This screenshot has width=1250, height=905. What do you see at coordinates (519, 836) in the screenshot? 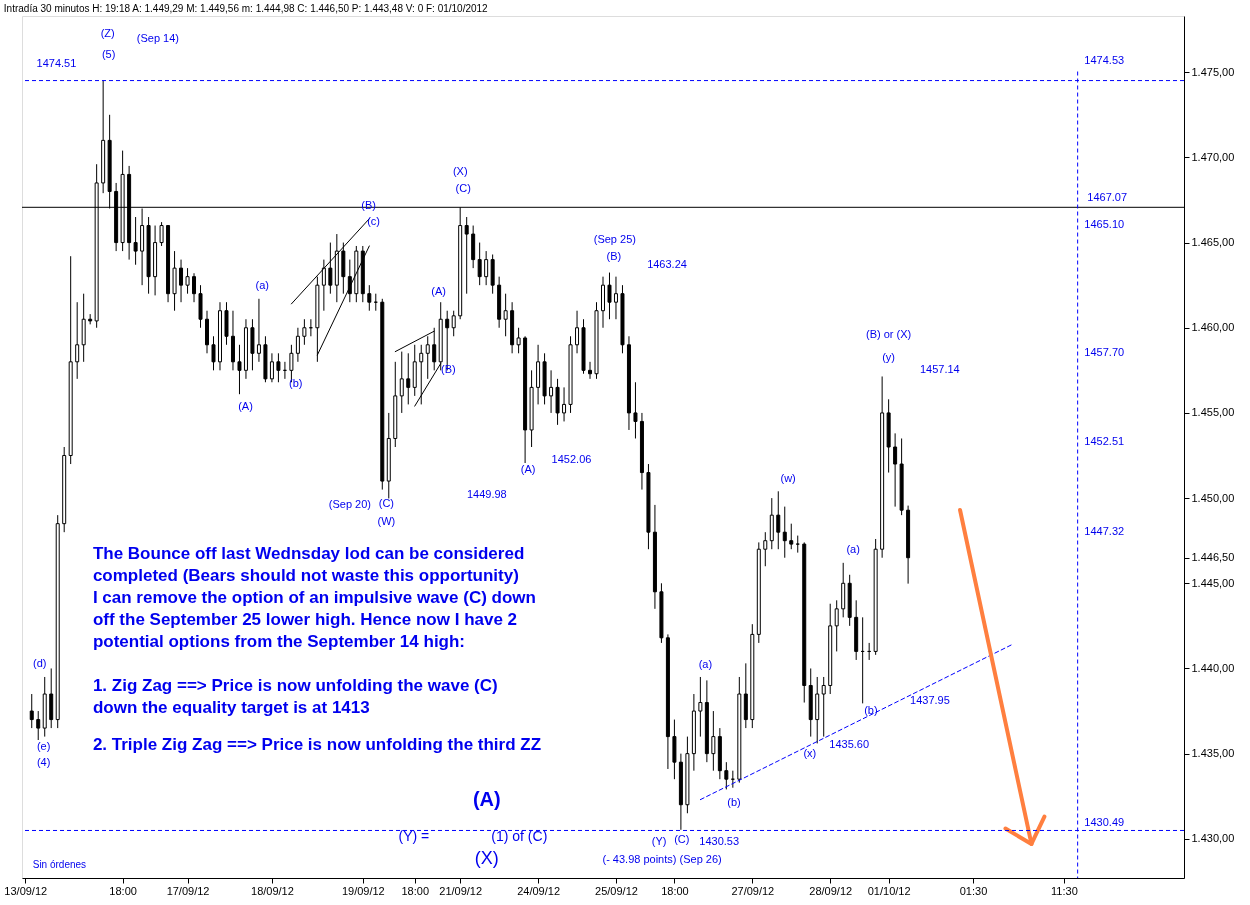
I see `annotation: (1) of (C)` at bounding box center [519, 836].